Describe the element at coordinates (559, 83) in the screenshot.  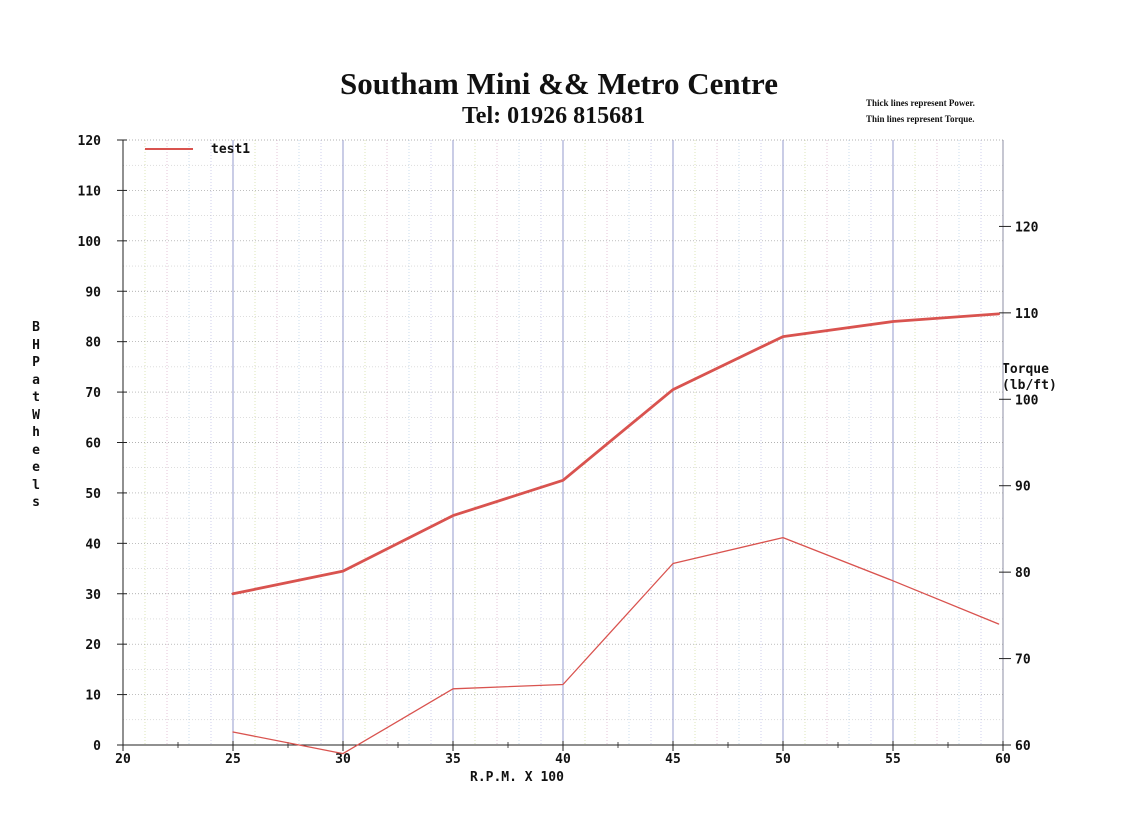
I see `chart-title: Southam Mini && Metro Centre` at that location.